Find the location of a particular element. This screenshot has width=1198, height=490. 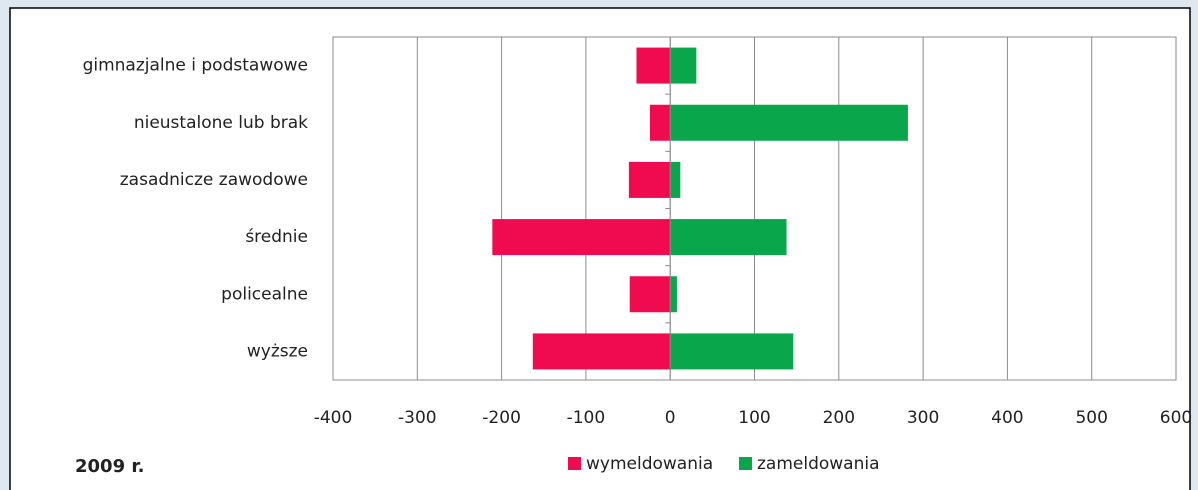

x-tick-label: 200 is located at coordinates (839, 418).